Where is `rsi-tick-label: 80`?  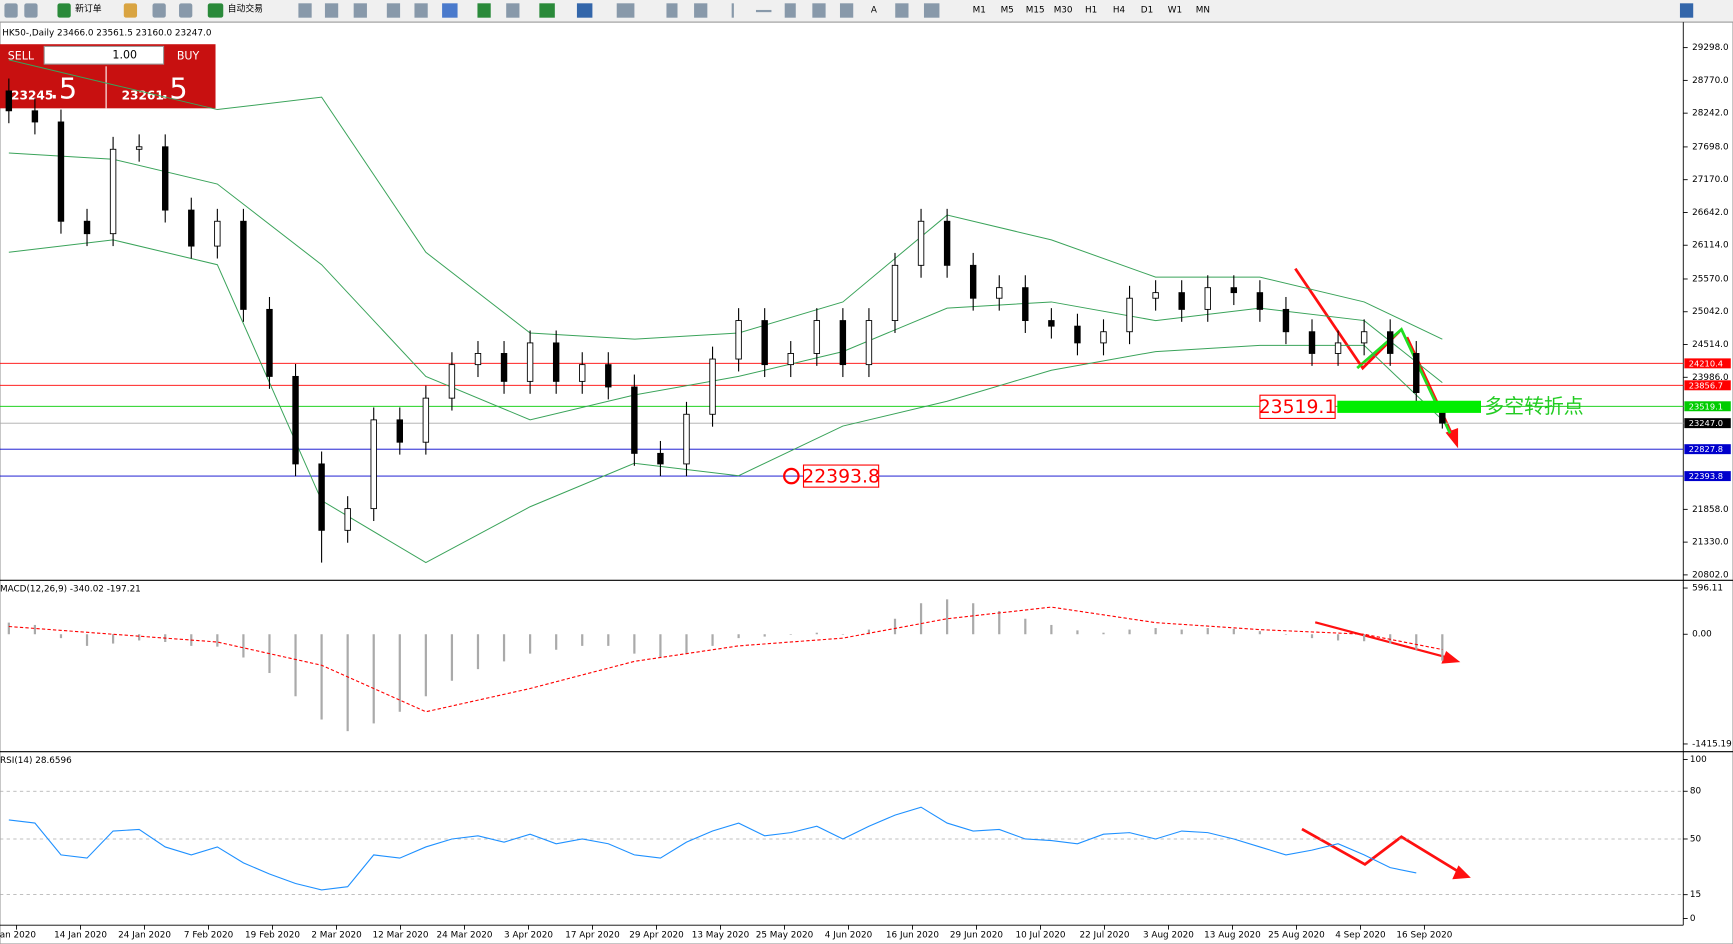 rsi-tick-label: 80 is located at coordinates (1696, 792).